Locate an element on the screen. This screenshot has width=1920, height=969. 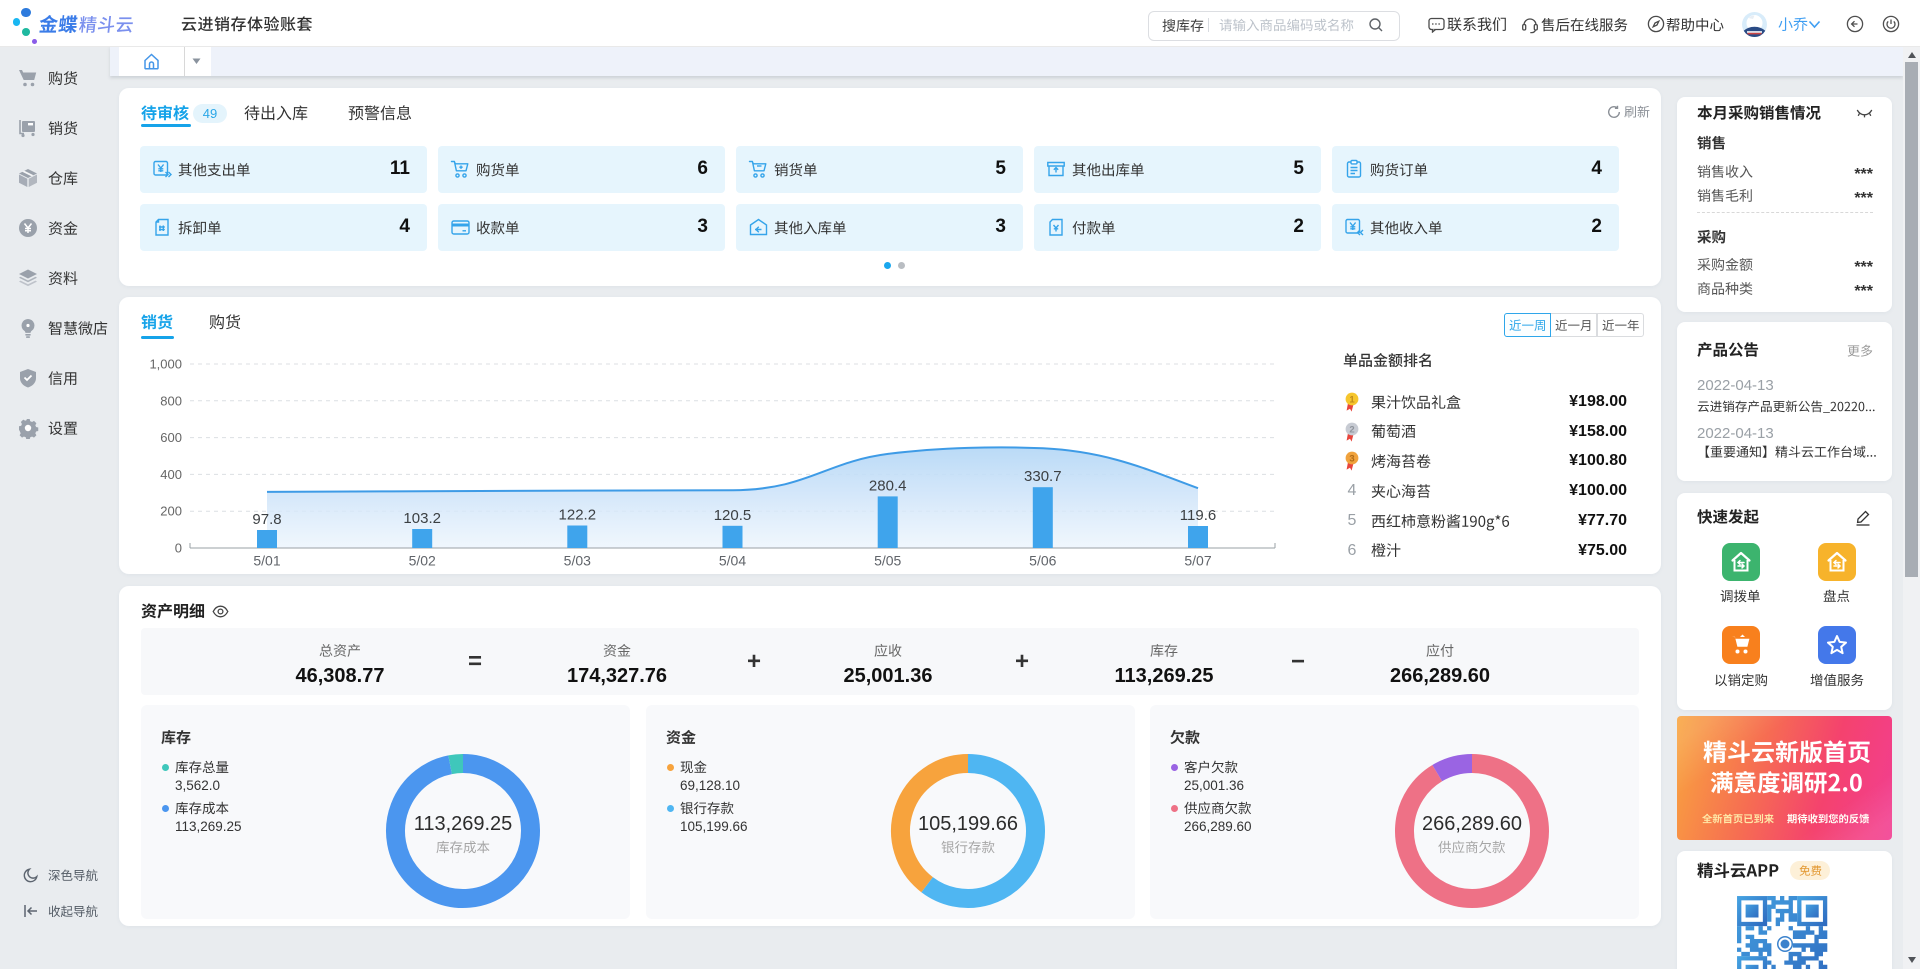
svg-text: 400 is located at coordinates (171, 474).